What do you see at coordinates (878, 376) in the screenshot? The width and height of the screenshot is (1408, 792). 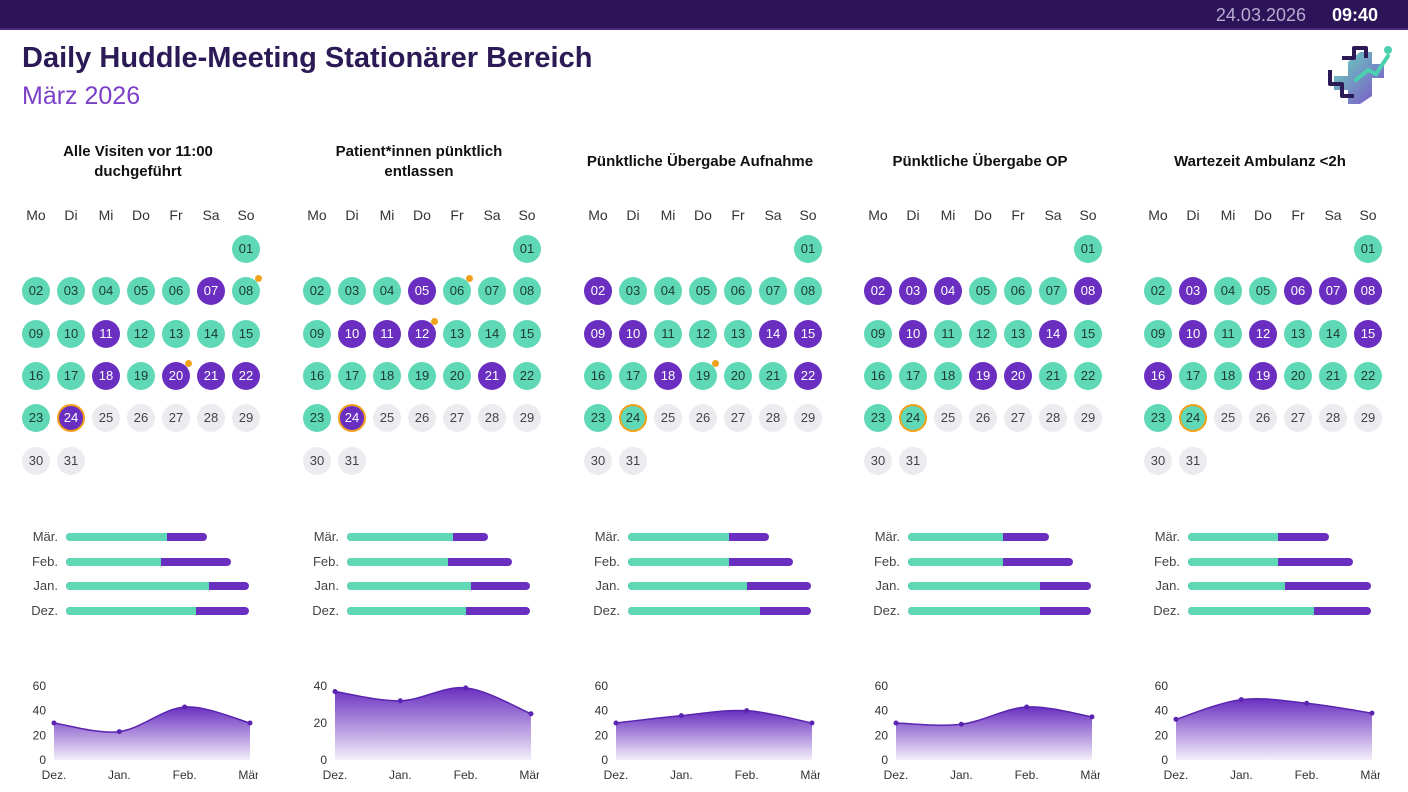 I see `calendar-day: 16` at bounding box center [878, 376].